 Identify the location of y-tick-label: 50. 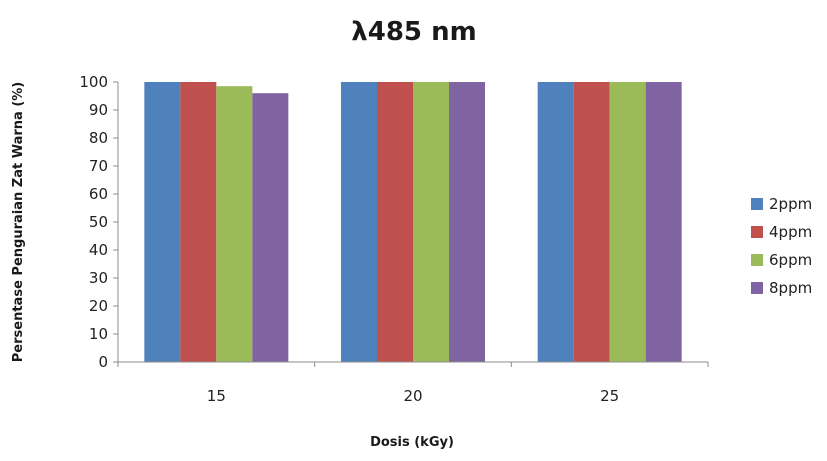
(98, 222).